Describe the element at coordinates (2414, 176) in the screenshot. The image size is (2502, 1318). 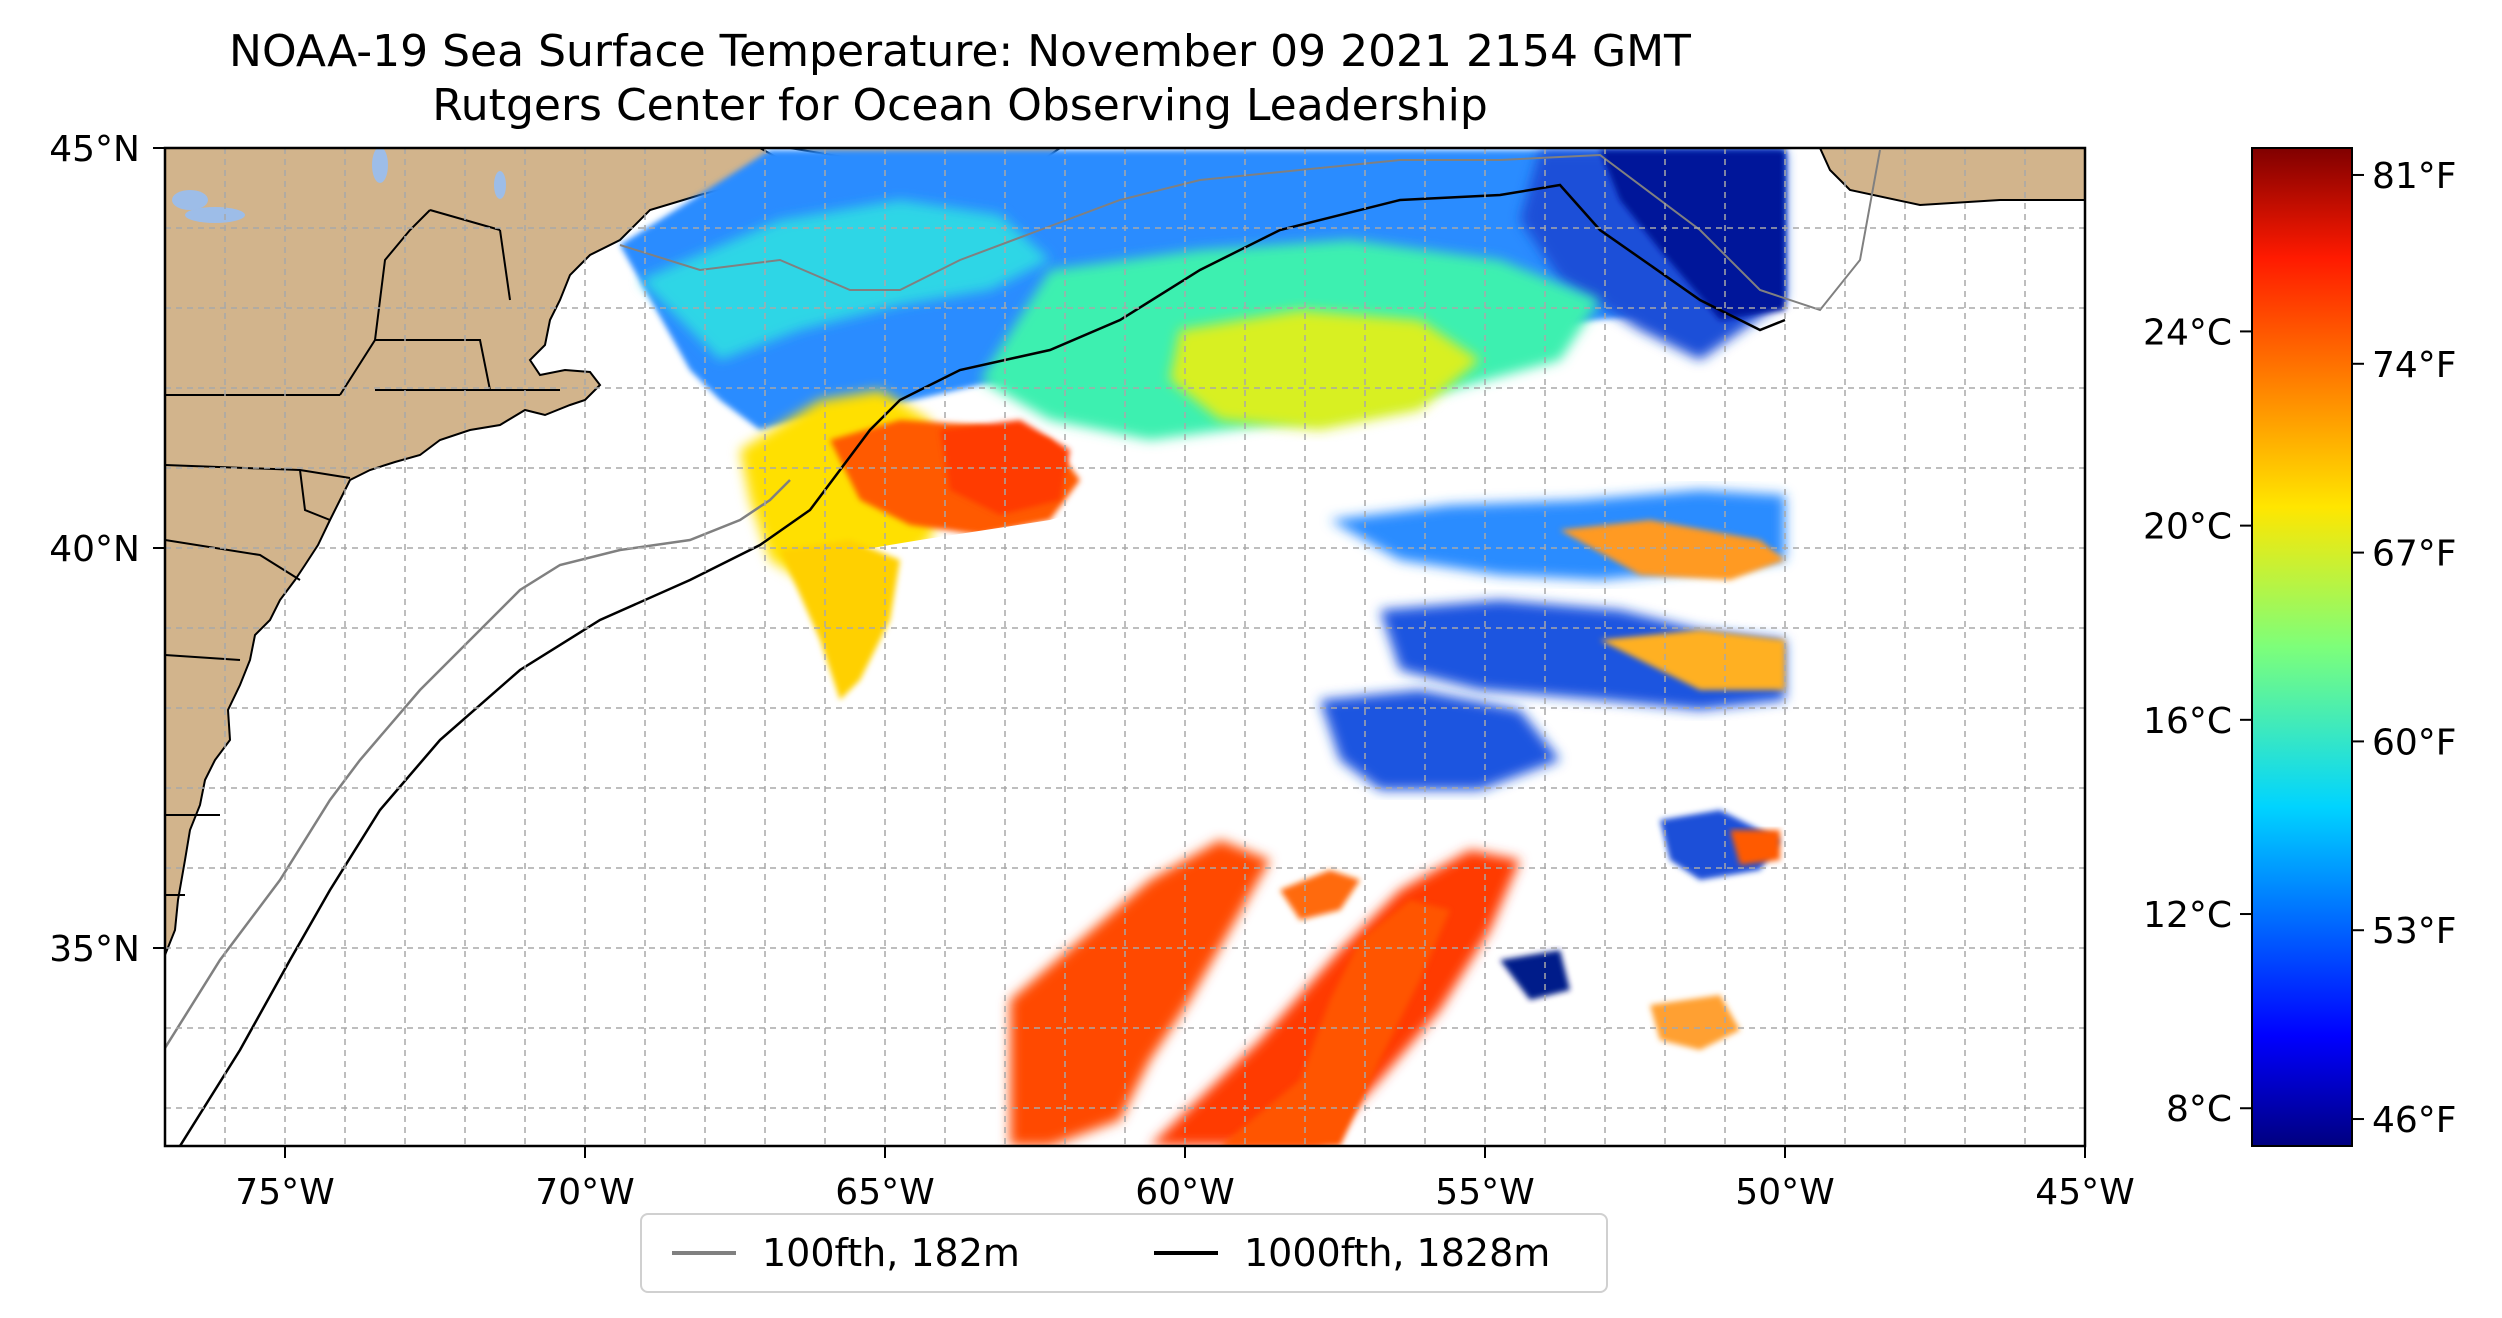
I see `colorbar-f-label: 81°F` at that location.